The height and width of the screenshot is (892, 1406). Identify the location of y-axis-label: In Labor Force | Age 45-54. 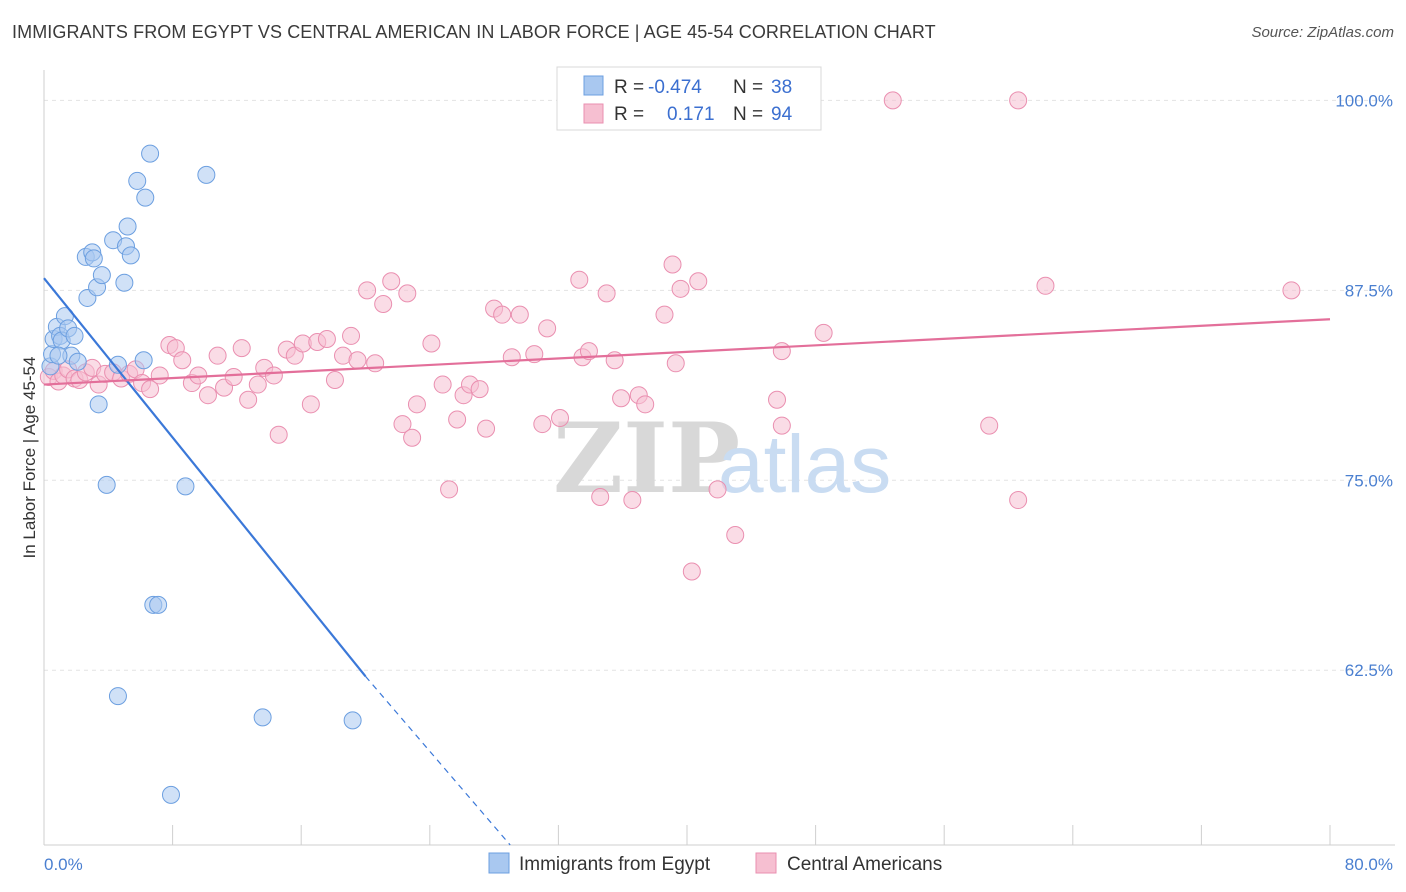
(29, 458).